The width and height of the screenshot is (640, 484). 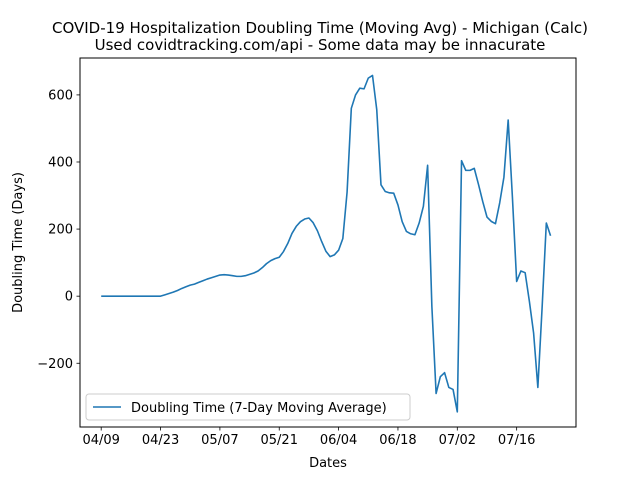 What do you see at coordinates (69, 297) in the screenshot?
I see `y-tick-label: 0` at bounding box center [69, 297].